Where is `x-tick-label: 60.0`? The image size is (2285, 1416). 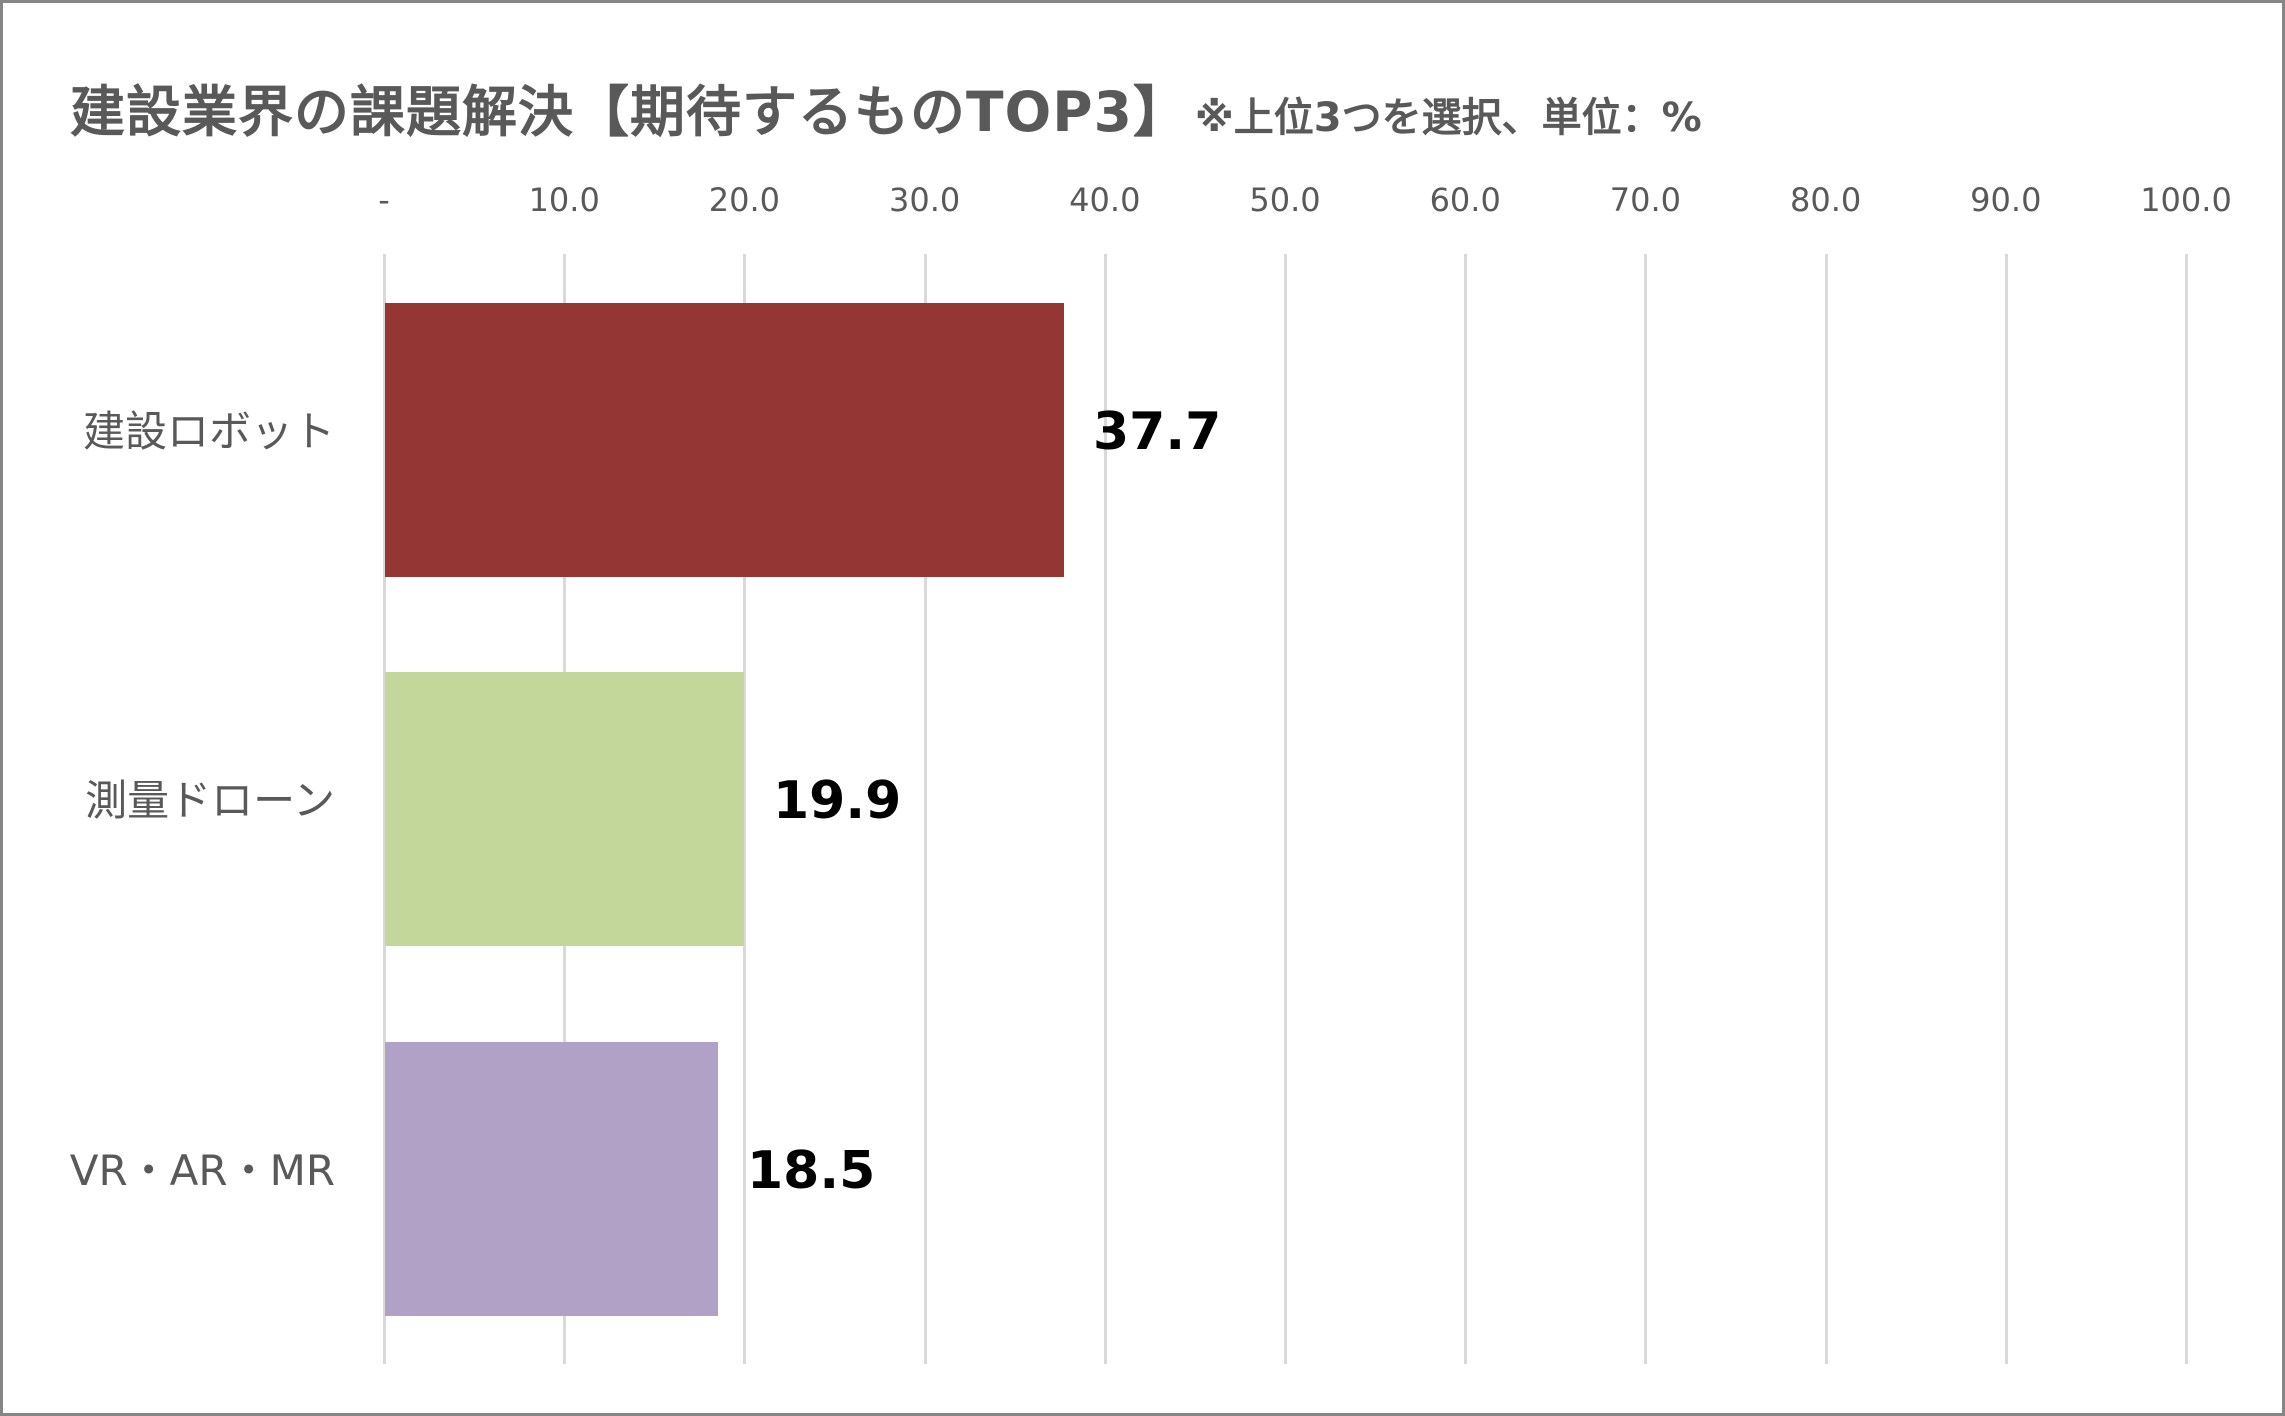
x-tick-label: 60.0 is located at coordinates (1465, 200).